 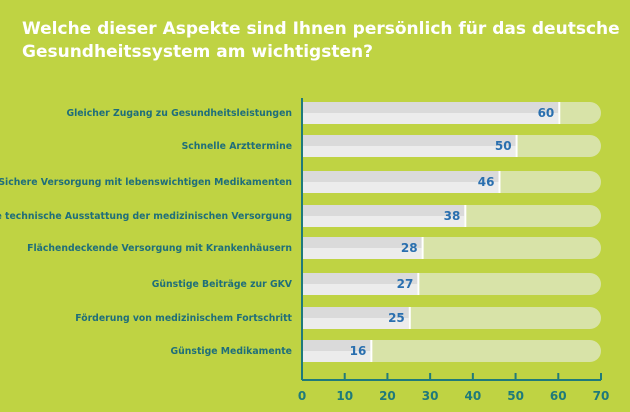 What do you see at coordinates (183, 318) in the screenshot?
I see `category-label: Förderung von medizinischem Fortschritt` at bounding box center [183, 318].